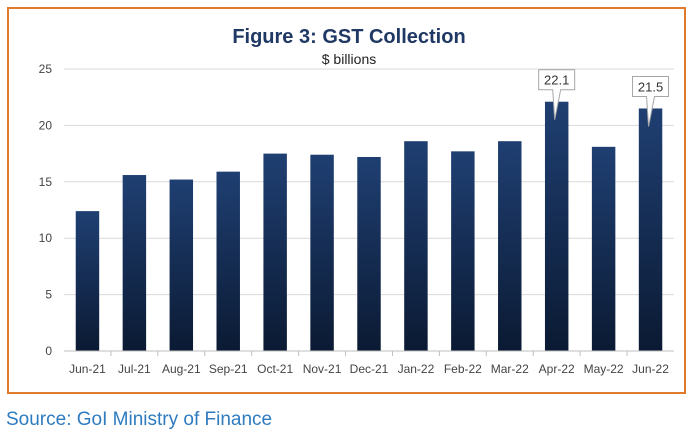 The height and width of the screenshot is (437, 695). I want to click on data-label-callout: 21.5, so click(651, 101).